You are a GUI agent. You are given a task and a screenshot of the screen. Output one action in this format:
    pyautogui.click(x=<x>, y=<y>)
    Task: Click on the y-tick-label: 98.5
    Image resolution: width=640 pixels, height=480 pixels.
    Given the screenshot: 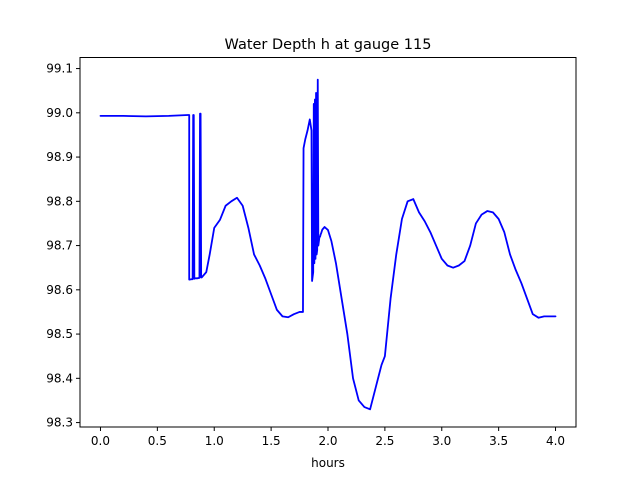 What is the action you would take?
    pyautogui.click(x=59, y=334)
    